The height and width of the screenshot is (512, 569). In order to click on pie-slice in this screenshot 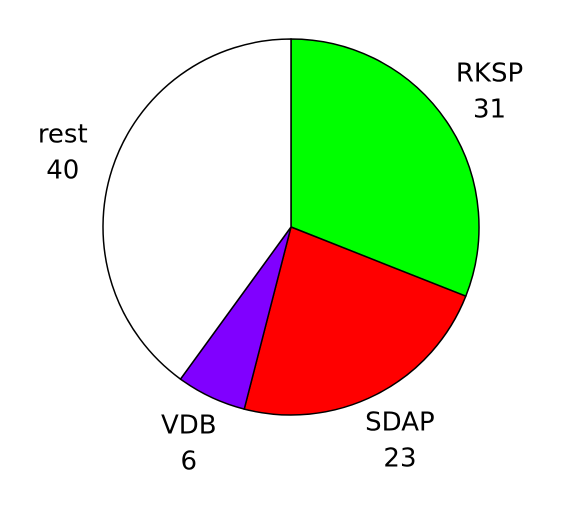, I will do `click(355, 320)`.